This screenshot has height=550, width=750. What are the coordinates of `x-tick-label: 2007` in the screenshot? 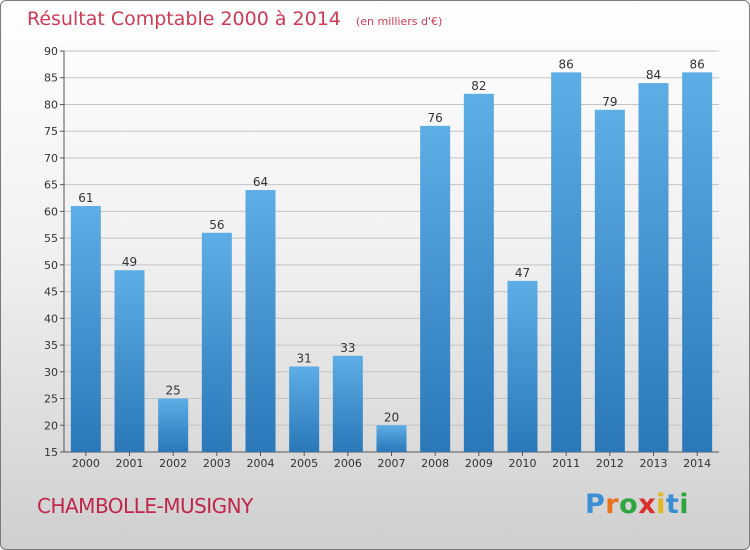 It's located at (392, 463).